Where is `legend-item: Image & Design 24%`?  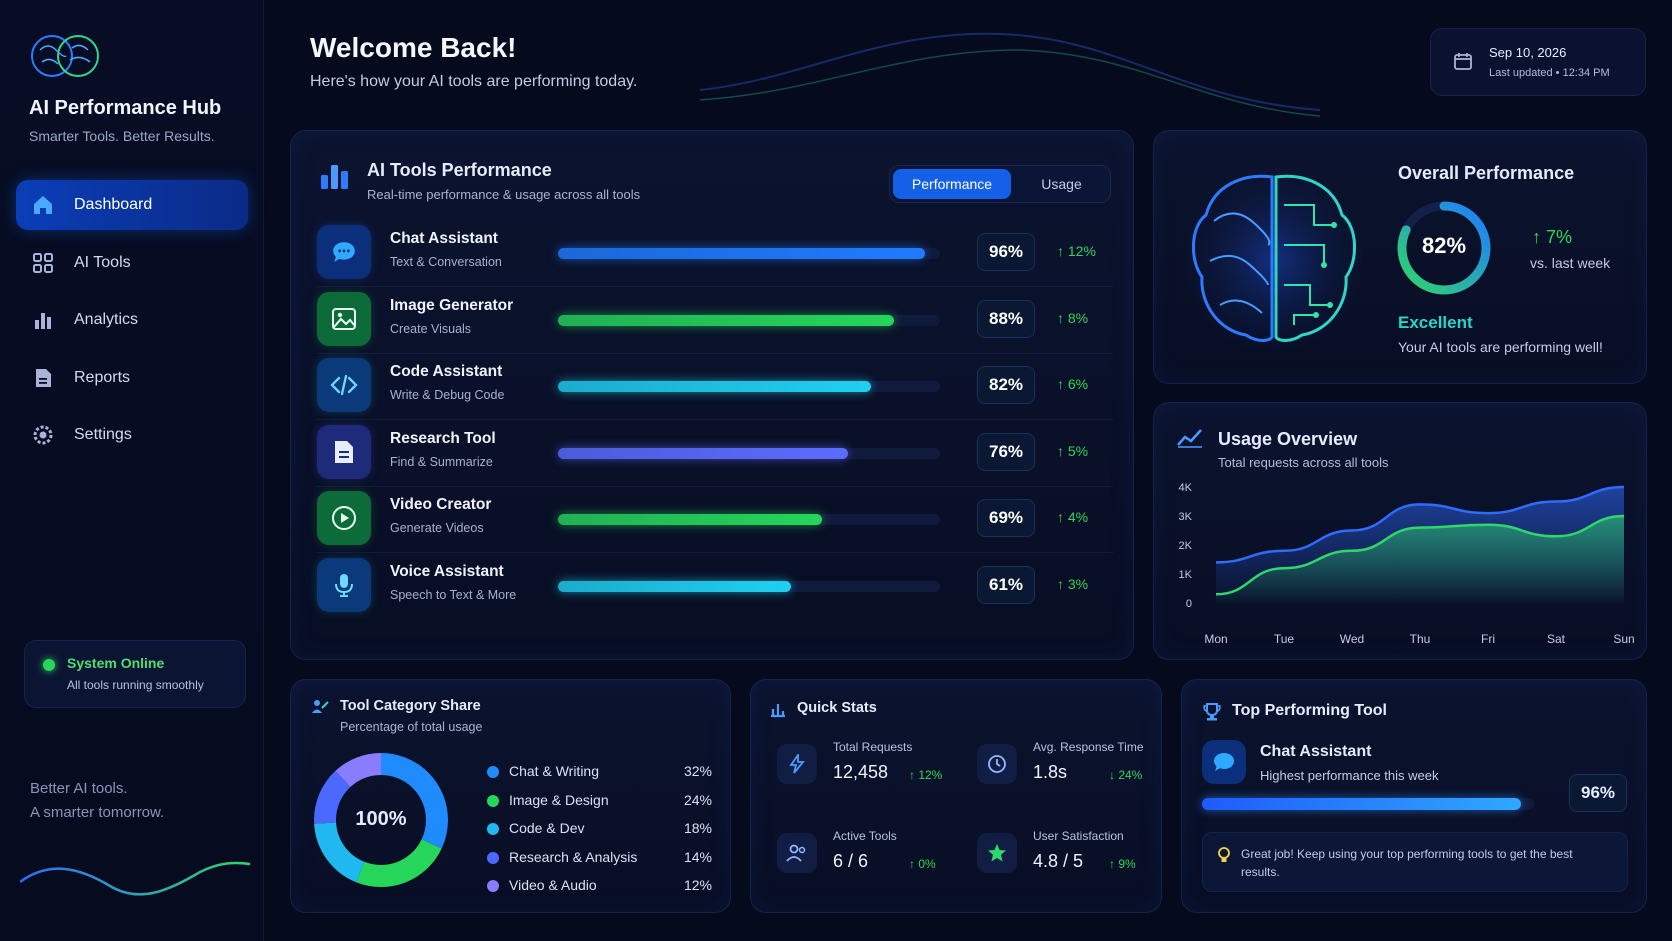 legend-item: Image & Design 24% is located at coordinates (599, 801).